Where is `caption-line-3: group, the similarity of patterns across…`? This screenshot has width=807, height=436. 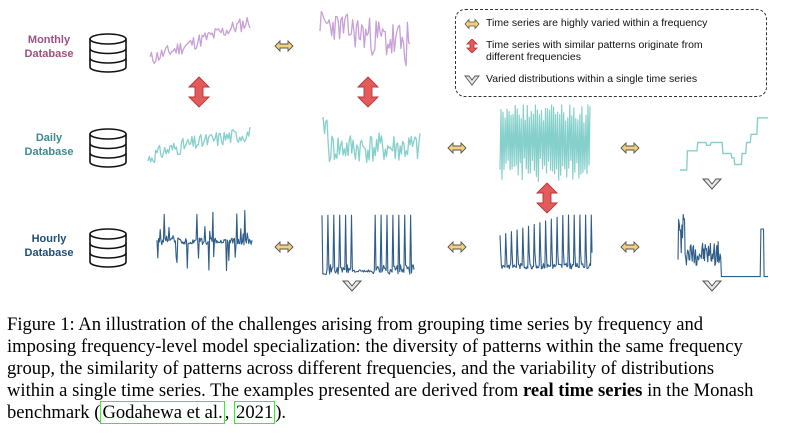 caption-line-3: group, the similarity of patterns across… is located at coordinates (361, 368).